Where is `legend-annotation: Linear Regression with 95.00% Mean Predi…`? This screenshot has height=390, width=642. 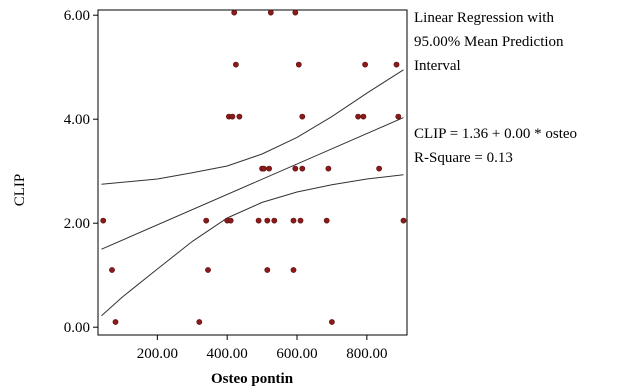
legend-annotation: Linear Regression with 95.00% Mean Predi… is located at coordinates (495, 88).